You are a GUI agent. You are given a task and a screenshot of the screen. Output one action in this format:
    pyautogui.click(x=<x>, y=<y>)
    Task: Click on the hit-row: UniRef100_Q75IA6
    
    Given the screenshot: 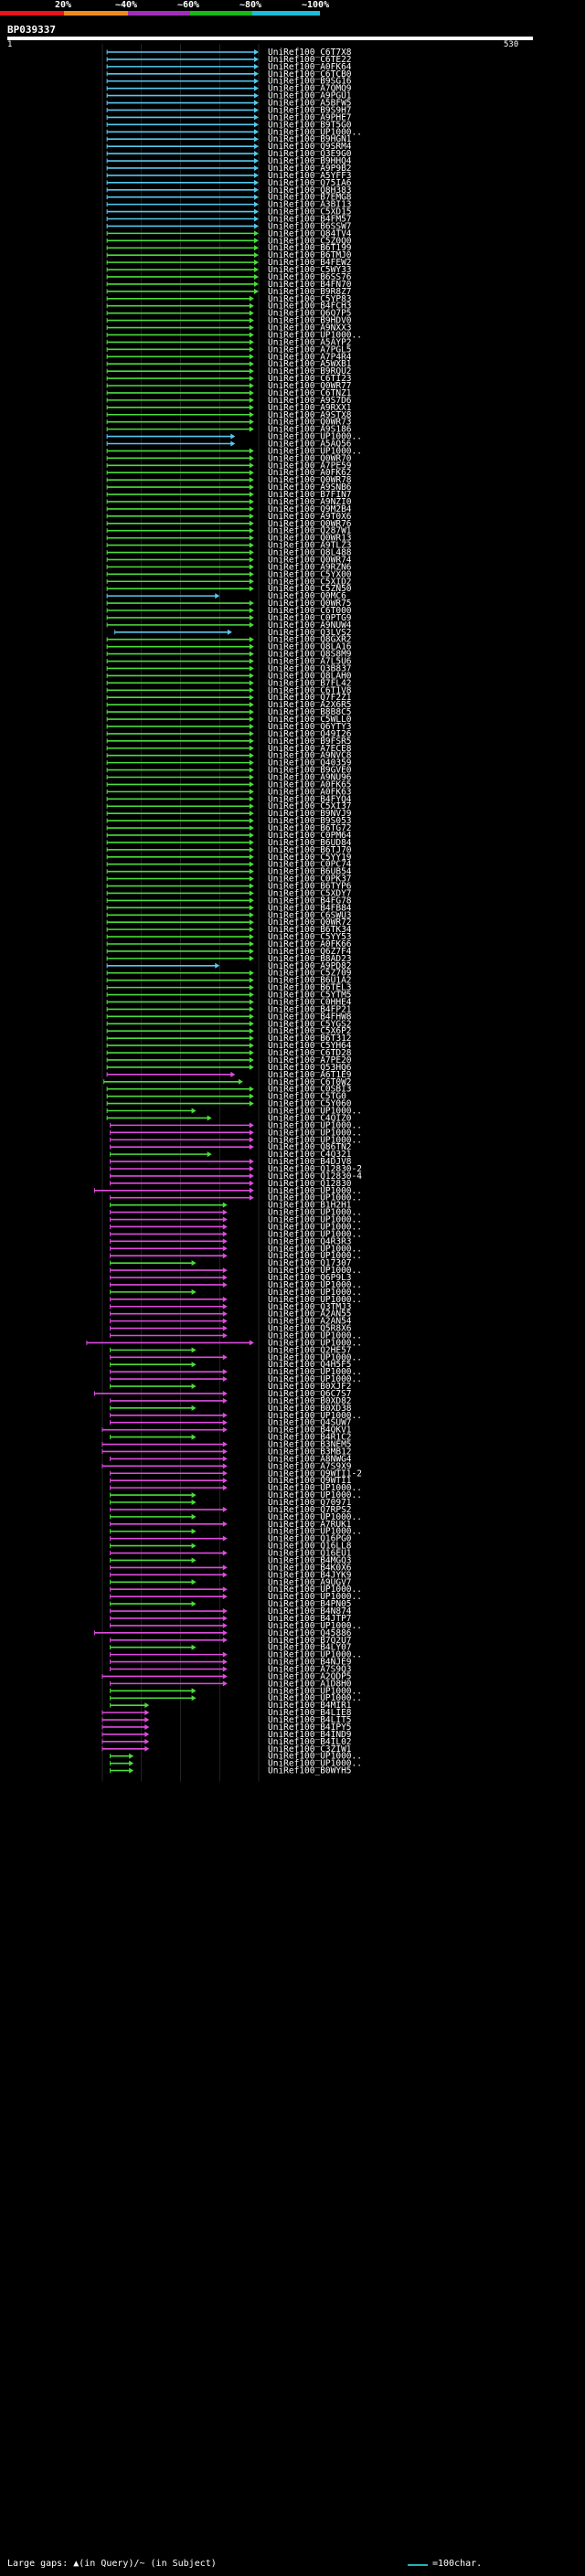 What is the action you would take?
    pyautogui.click(x=229, y=183)
    